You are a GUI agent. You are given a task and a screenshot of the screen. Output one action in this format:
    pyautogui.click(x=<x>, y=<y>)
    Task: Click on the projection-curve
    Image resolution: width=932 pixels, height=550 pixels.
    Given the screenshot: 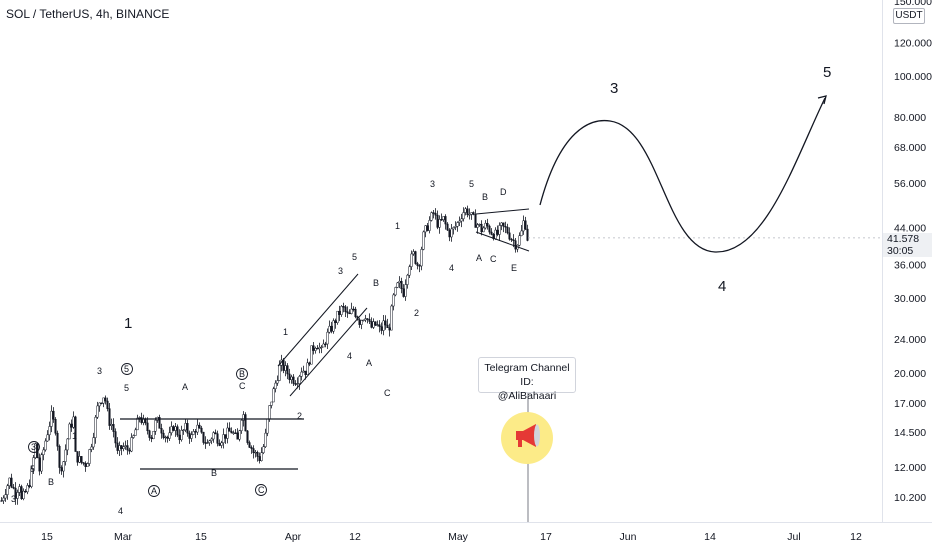 What is the action you would take?
    pyautogui.click(x=682, y=175)
    